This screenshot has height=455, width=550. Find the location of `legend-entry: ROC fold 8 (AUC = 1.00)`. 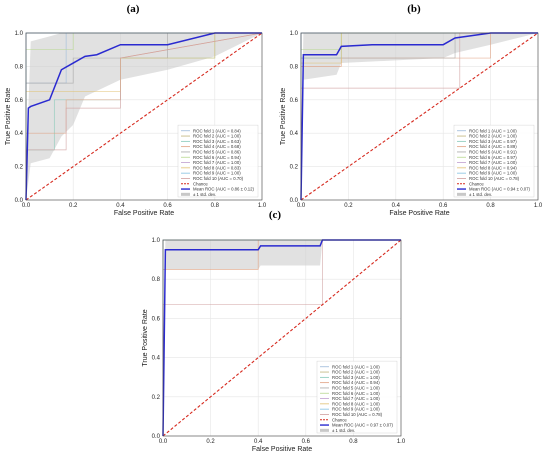

legend-entry: ROC fold 8 (AUC = 1.00) is located at coordinates (356, 403).